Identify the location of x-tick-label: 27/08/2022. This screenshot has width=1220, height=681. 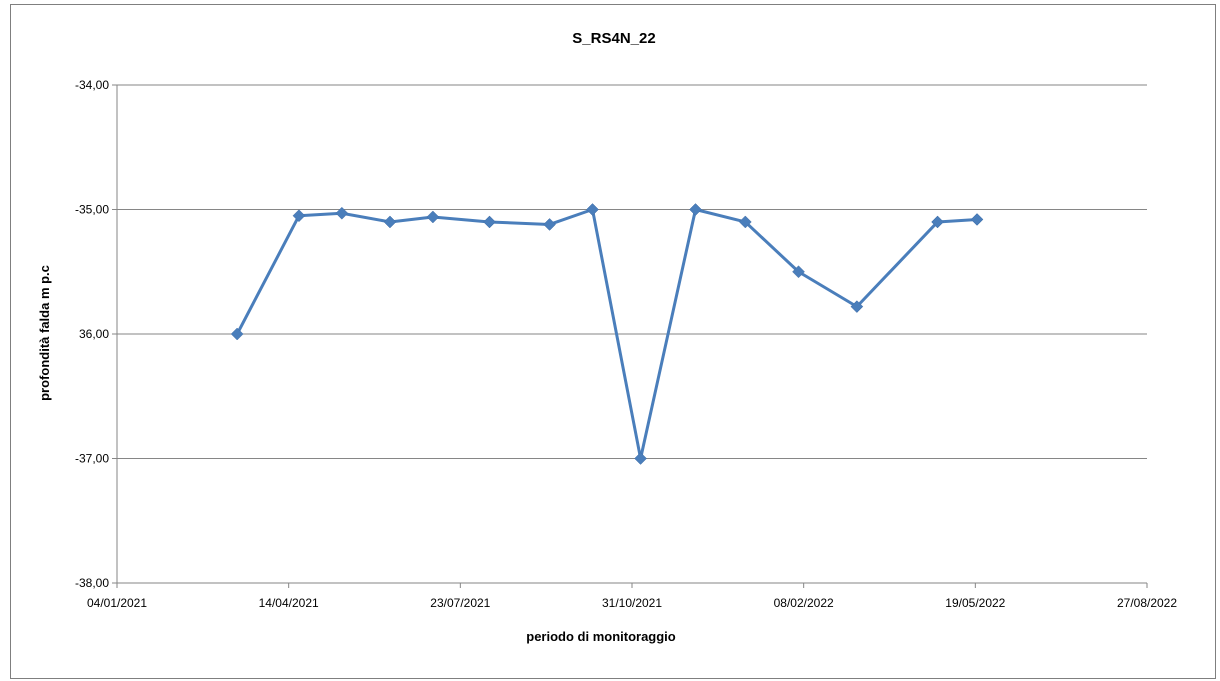
(1147, 603).